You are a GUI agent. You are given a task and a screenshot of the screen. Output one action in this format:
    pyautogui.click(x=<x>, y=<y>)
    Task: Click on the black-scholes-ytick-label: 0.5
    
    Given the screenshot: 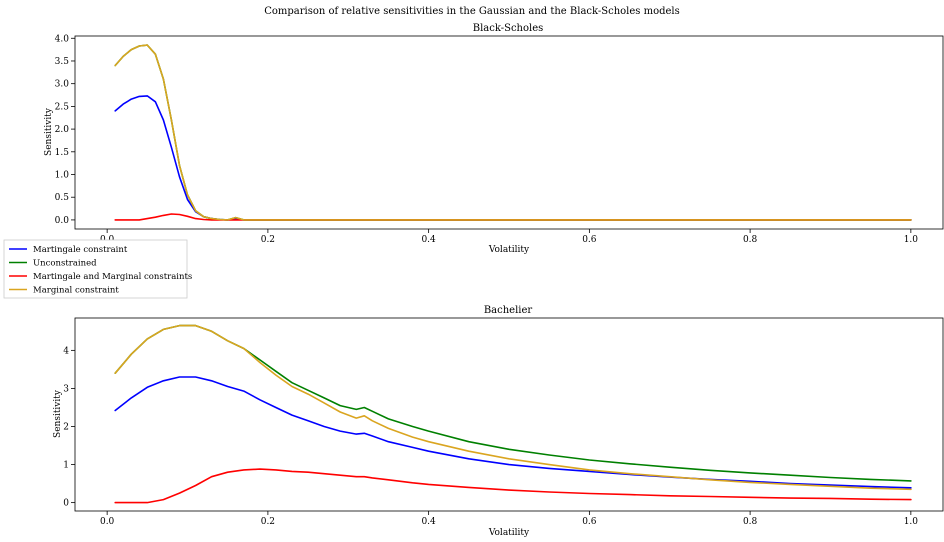 What is the action you would take?
    pyautogui.click(x=62, y=198)
    